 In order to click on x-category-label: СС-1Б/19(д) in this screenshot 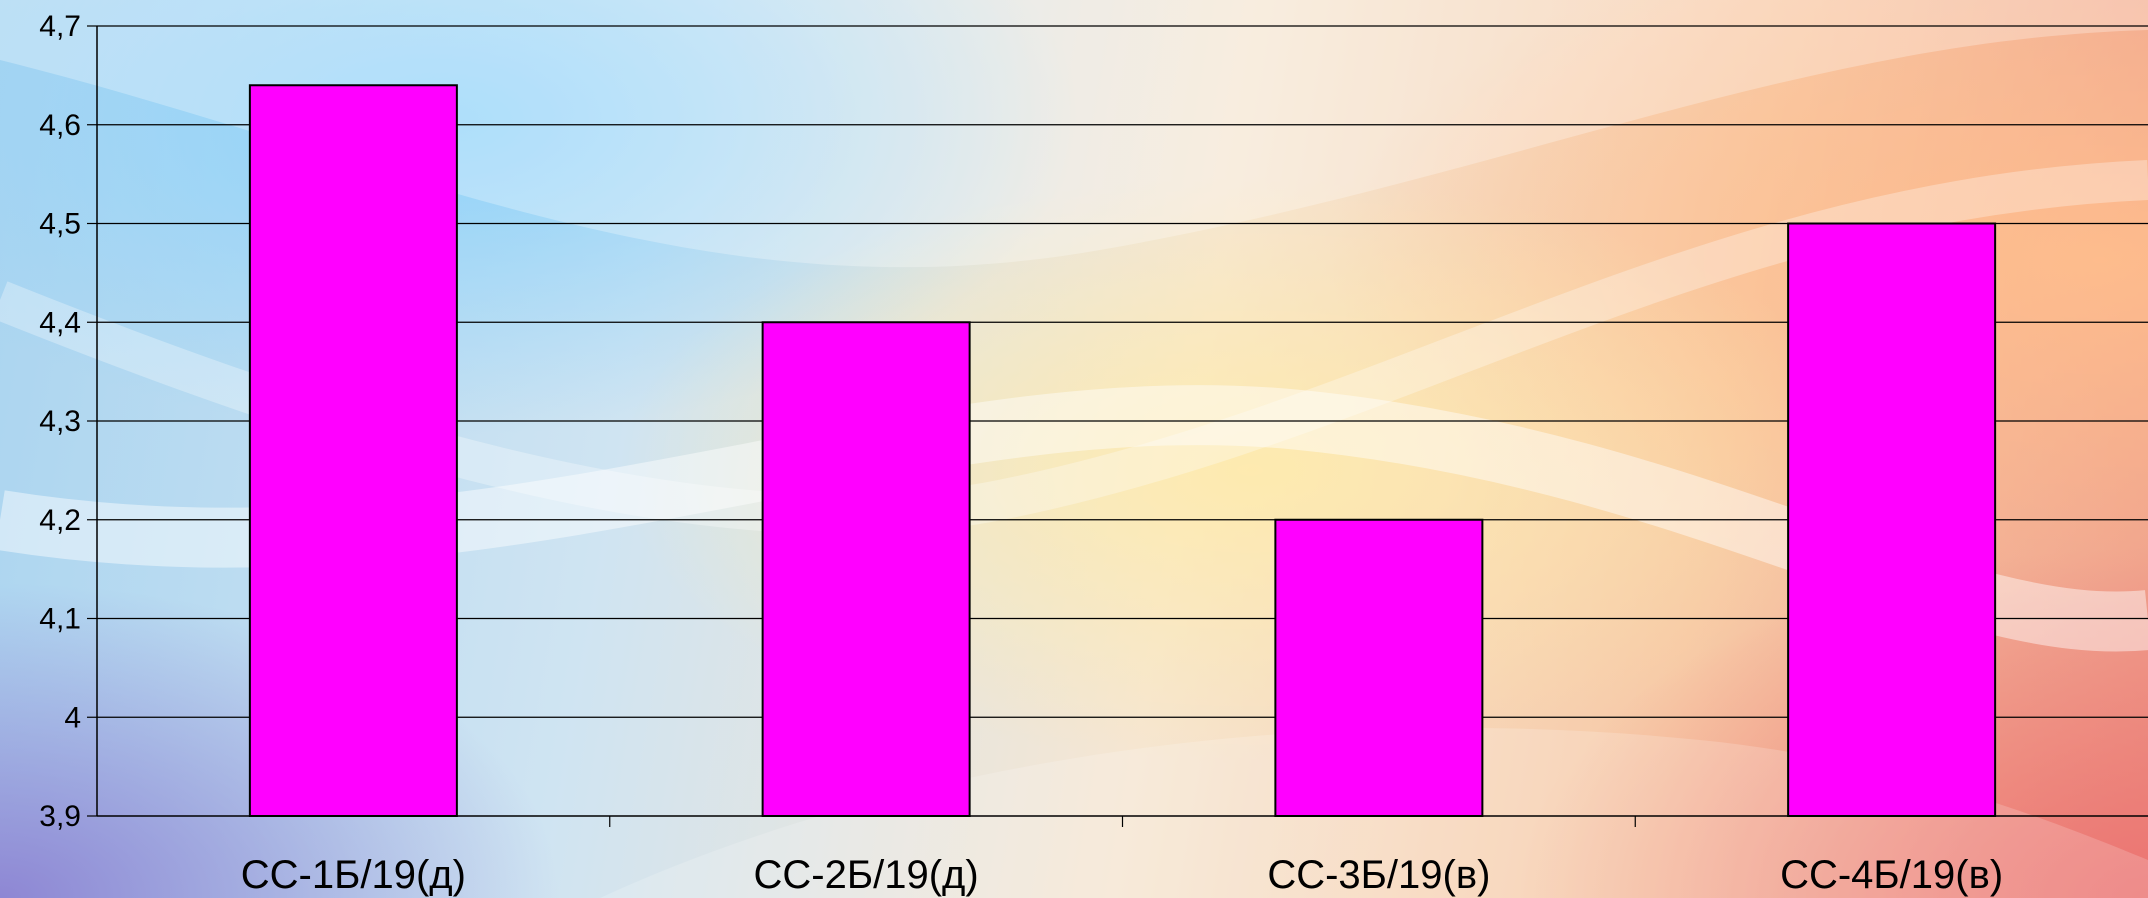, I will do `click(353, 875)`.